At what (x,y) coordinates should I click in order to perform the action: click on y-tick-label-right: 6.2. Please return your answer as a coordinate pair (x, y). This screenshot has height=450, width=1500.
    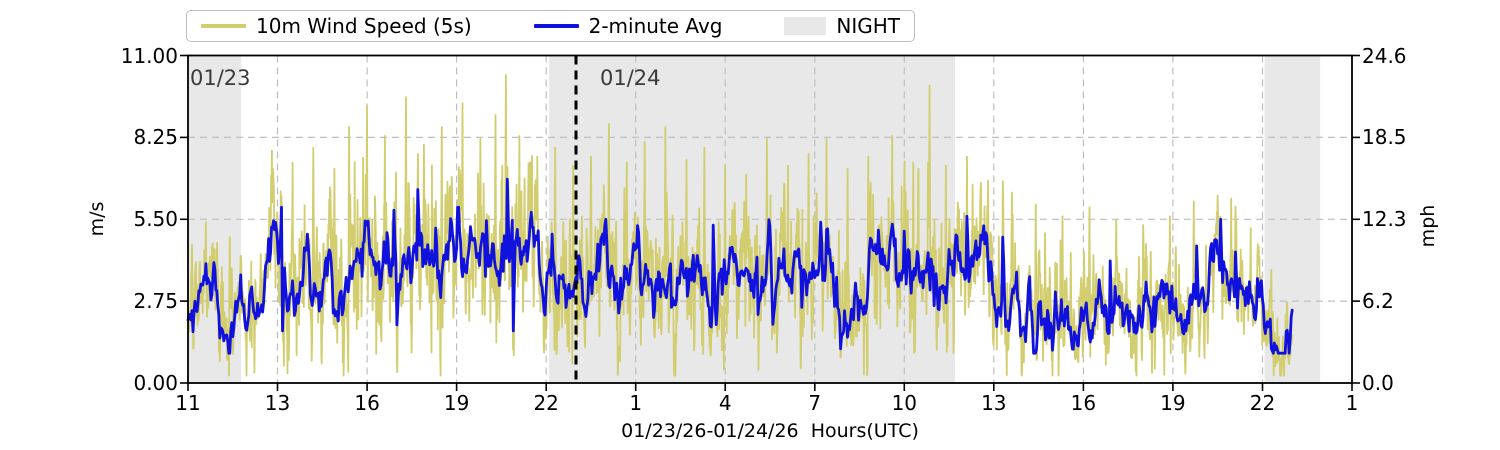
    Looking at the image, I should click on (1378, 301).